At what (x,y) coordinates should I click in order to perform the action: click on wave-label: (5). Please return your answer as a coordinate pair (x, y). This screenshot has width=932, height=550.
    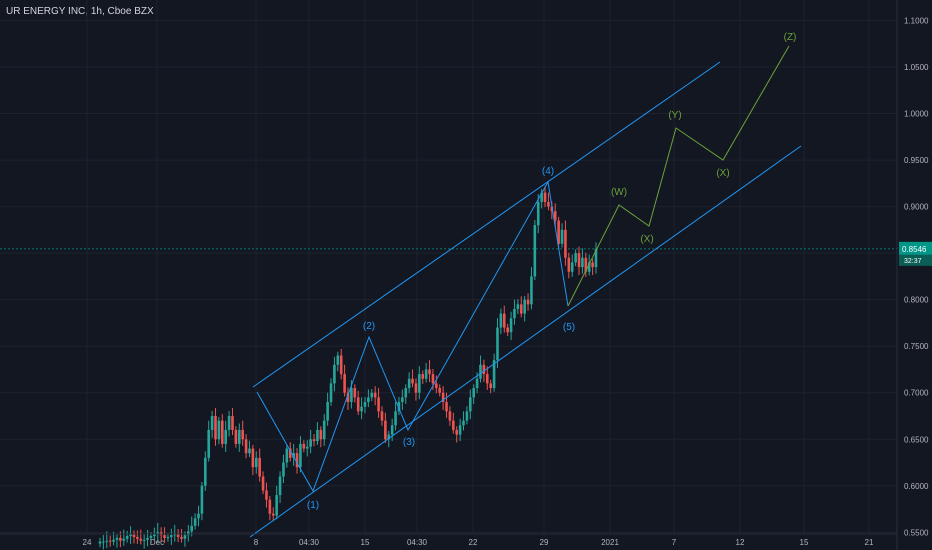
    Looking at the image, I should click on (569, 327).